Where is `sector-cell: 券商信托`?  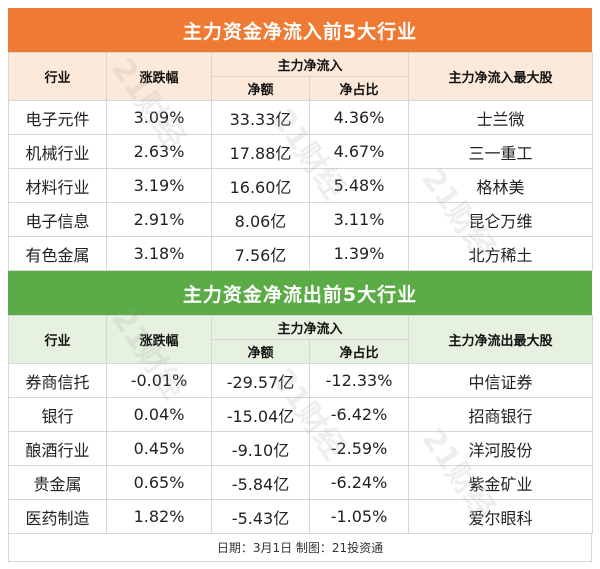
sector-cell: 券商信托 is located at coordinates (57, 380).